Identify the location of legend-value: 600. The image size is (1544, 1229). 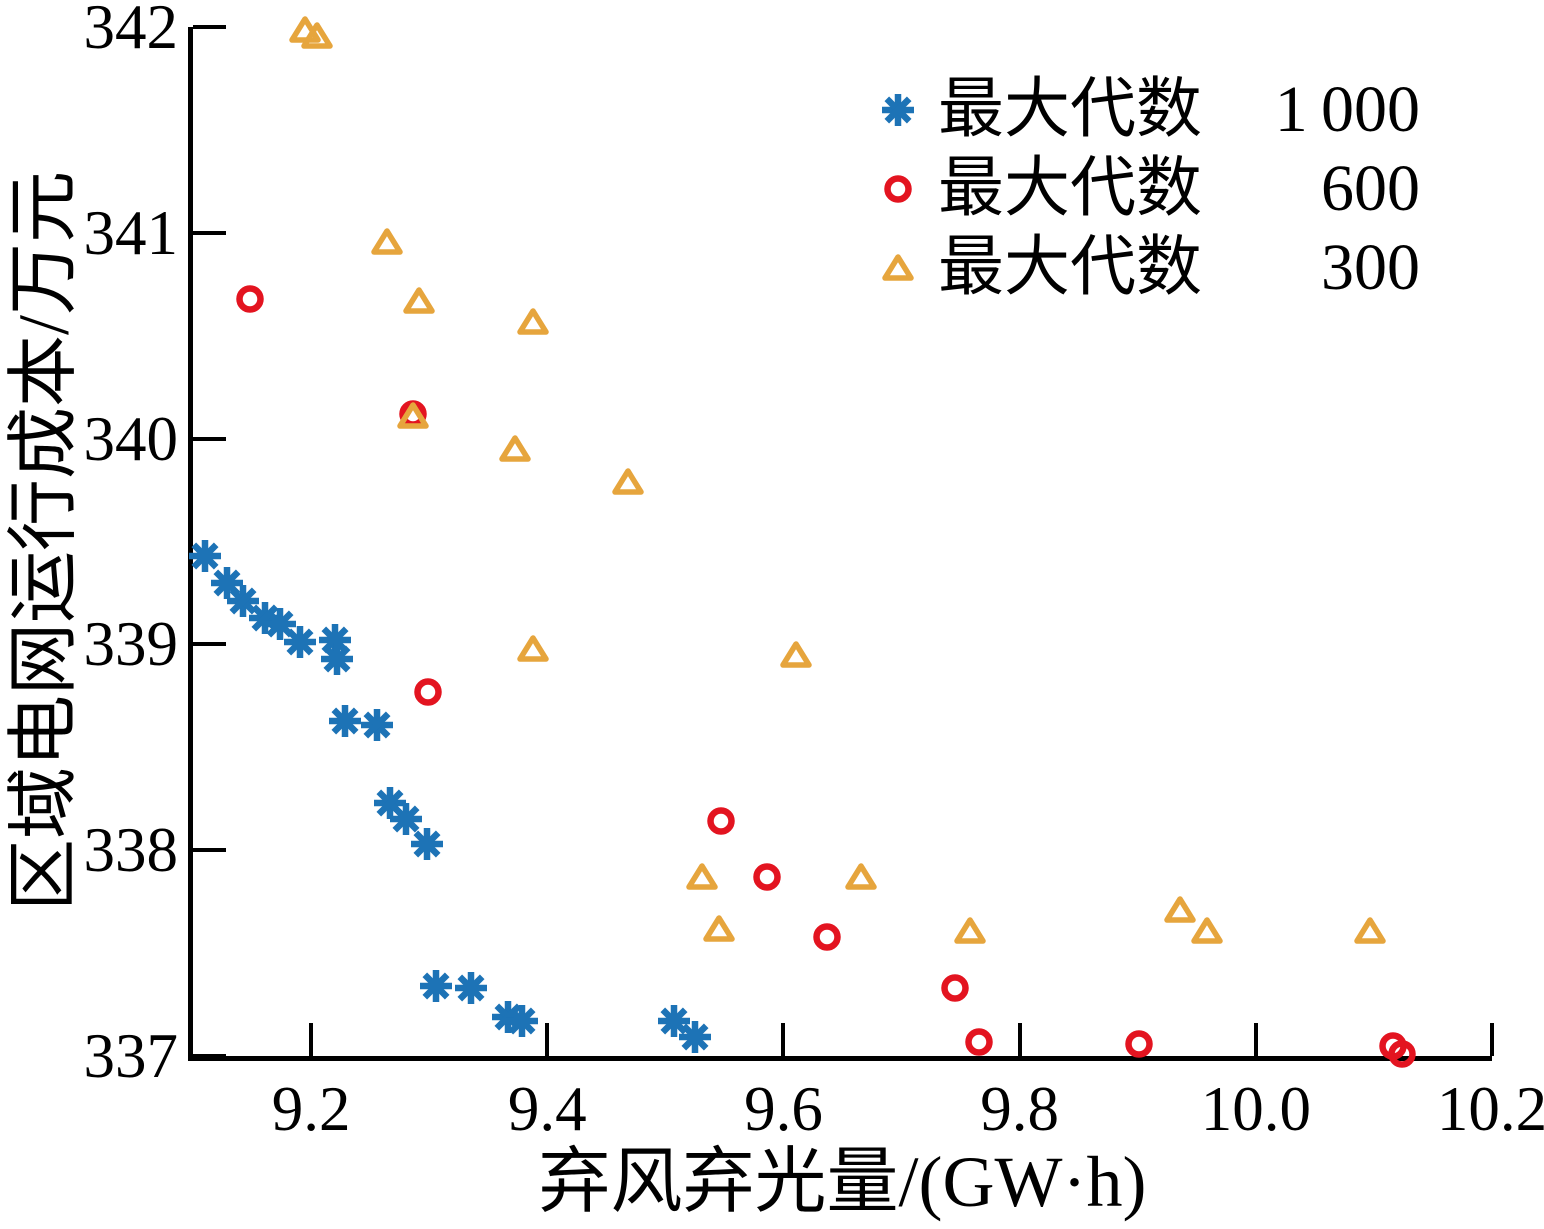
(1370, 188).